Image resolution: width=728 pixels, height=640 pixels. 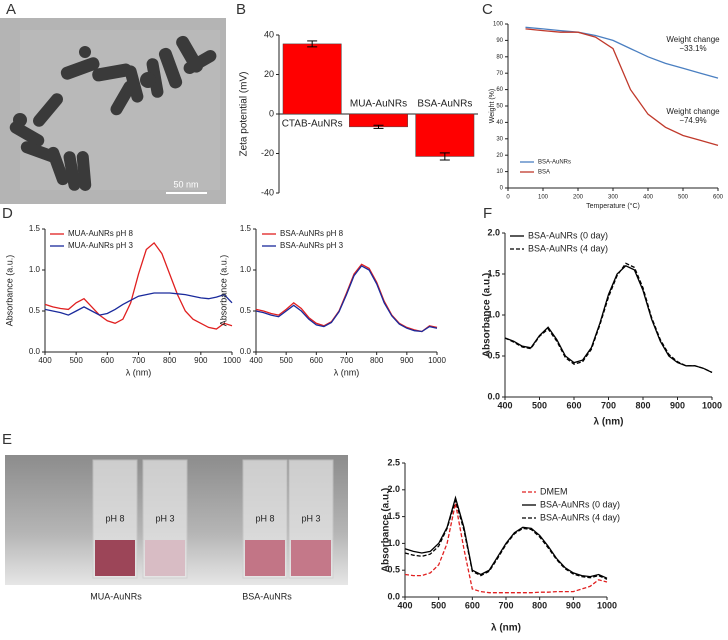 I want to click on panel-letter: F, so click(x=487, y=213).